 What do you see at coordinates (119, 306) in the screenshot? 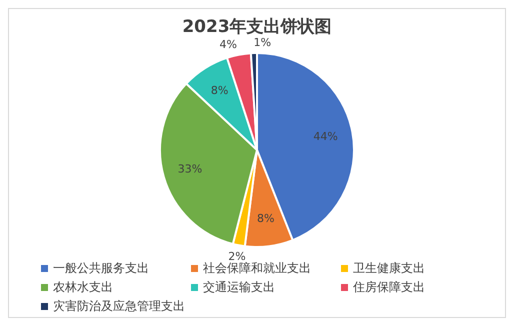
I see `legend-label: 灾害防治及应急管理支出` at bounding box center [119, 306].